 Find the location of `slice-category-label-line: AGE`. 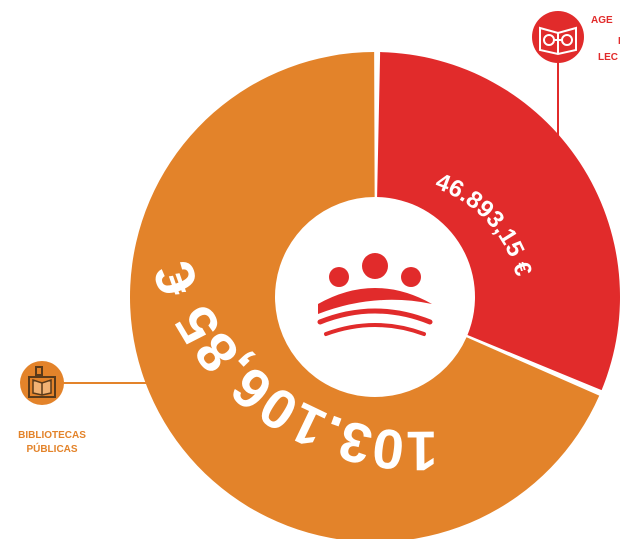

slice-category-label-line: AGE is located at coordinates (602, 20).